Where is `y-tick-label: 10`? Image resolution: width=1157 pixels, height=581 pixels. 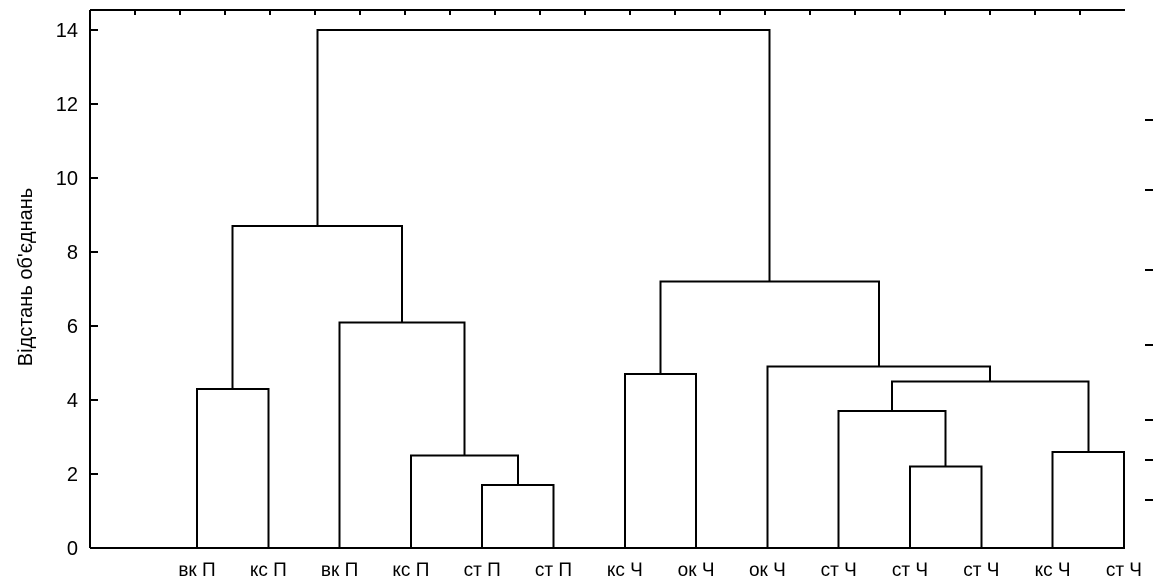 y-tick-label: 10 is located at coordinates (67, 179).